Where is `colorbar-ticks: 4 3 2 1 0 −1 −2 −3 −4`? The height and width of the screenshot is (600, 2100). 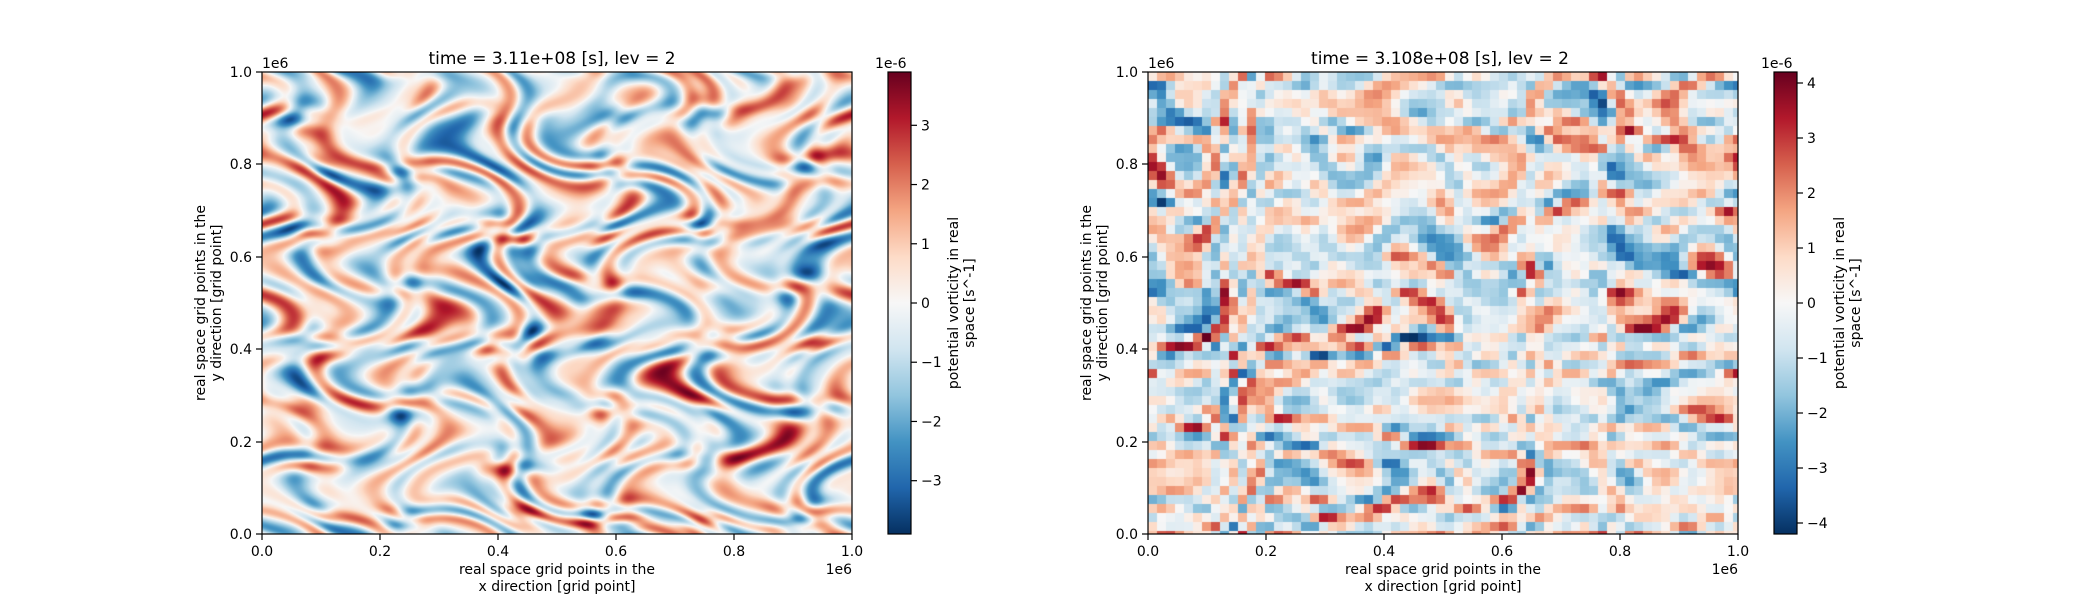
colorbar-ticks: 4 3 2 1 0 −1 −2 −3 −4 is located at coordinates (1812, 304).